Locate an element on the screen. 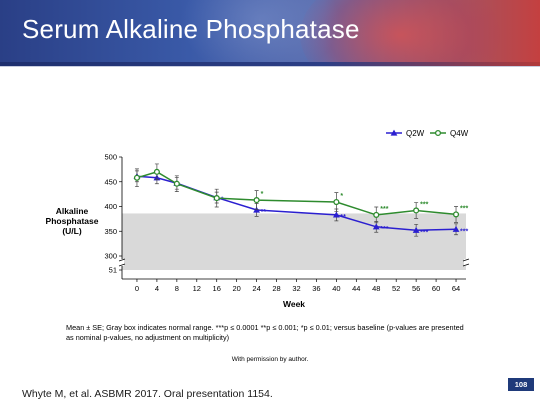 Image resolution: width=540 pixels, height=405 pixels. x-tick-label: 0 is located at coordinates (137, 288).